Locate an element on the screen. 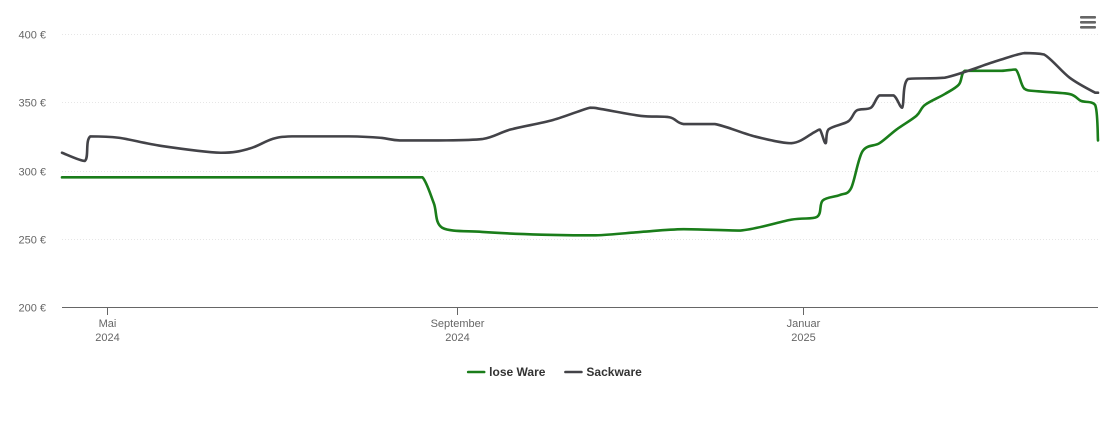 The image size is (1110, 422). x-tick-label-line: September is located at coordinates (458, 324).